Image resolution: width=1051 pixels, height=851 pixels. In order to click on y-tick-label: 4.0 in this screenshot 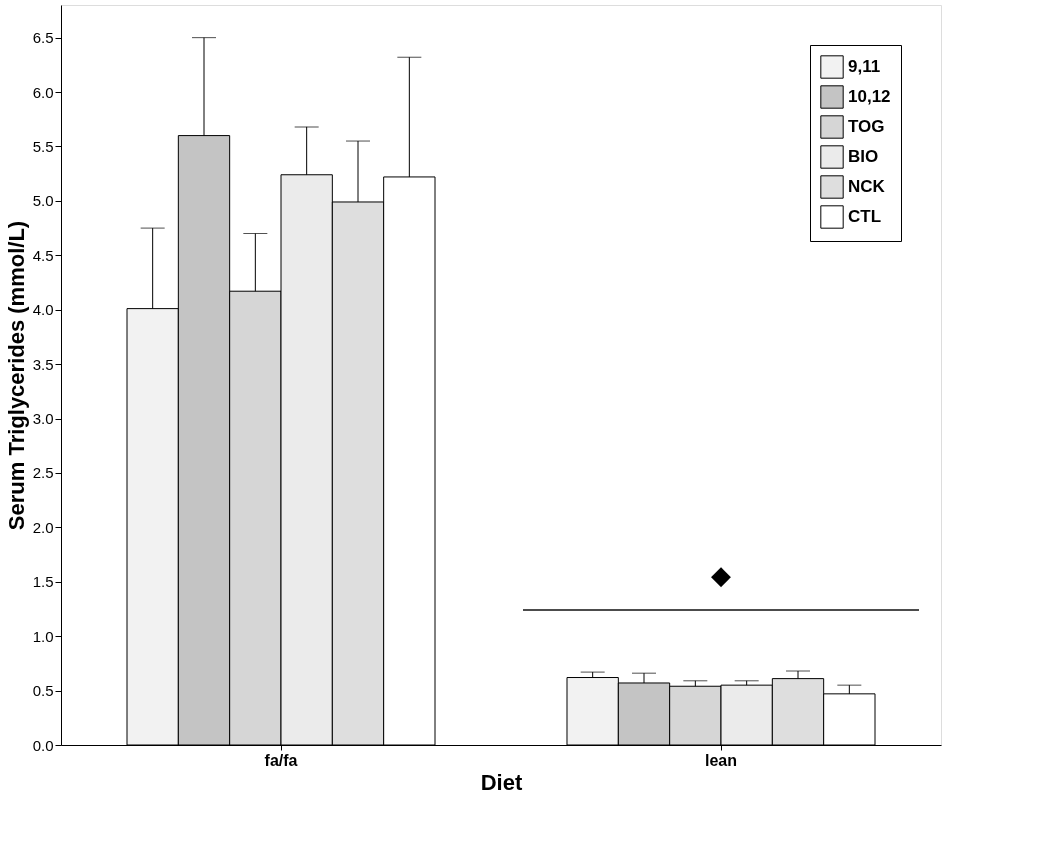, I will do `click(43, 310)`.